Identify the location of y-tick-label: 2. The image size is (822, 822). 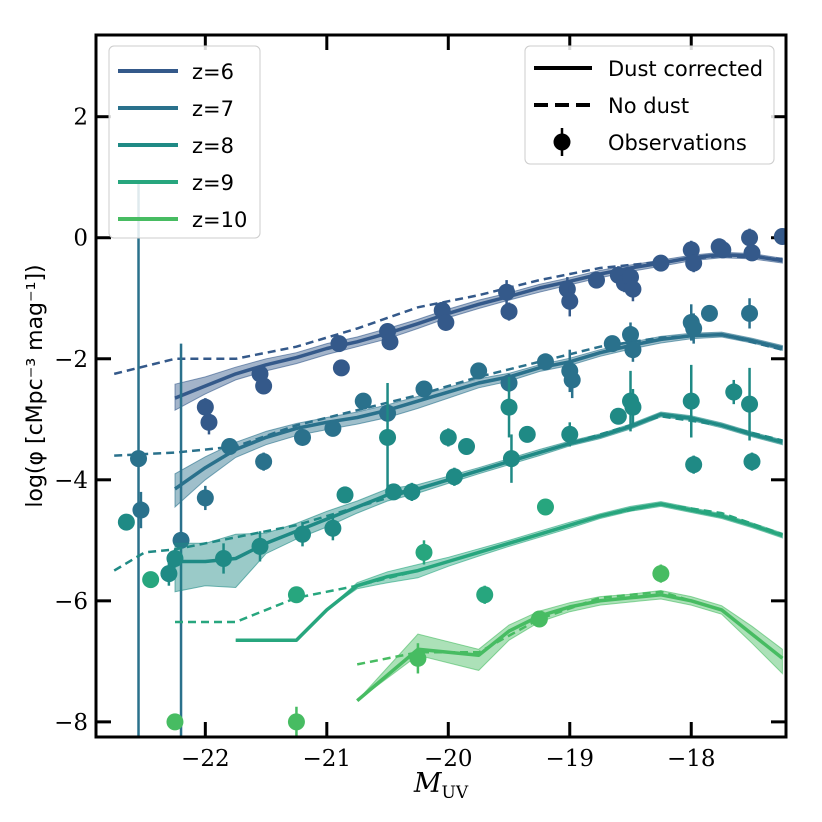
(80, 118).